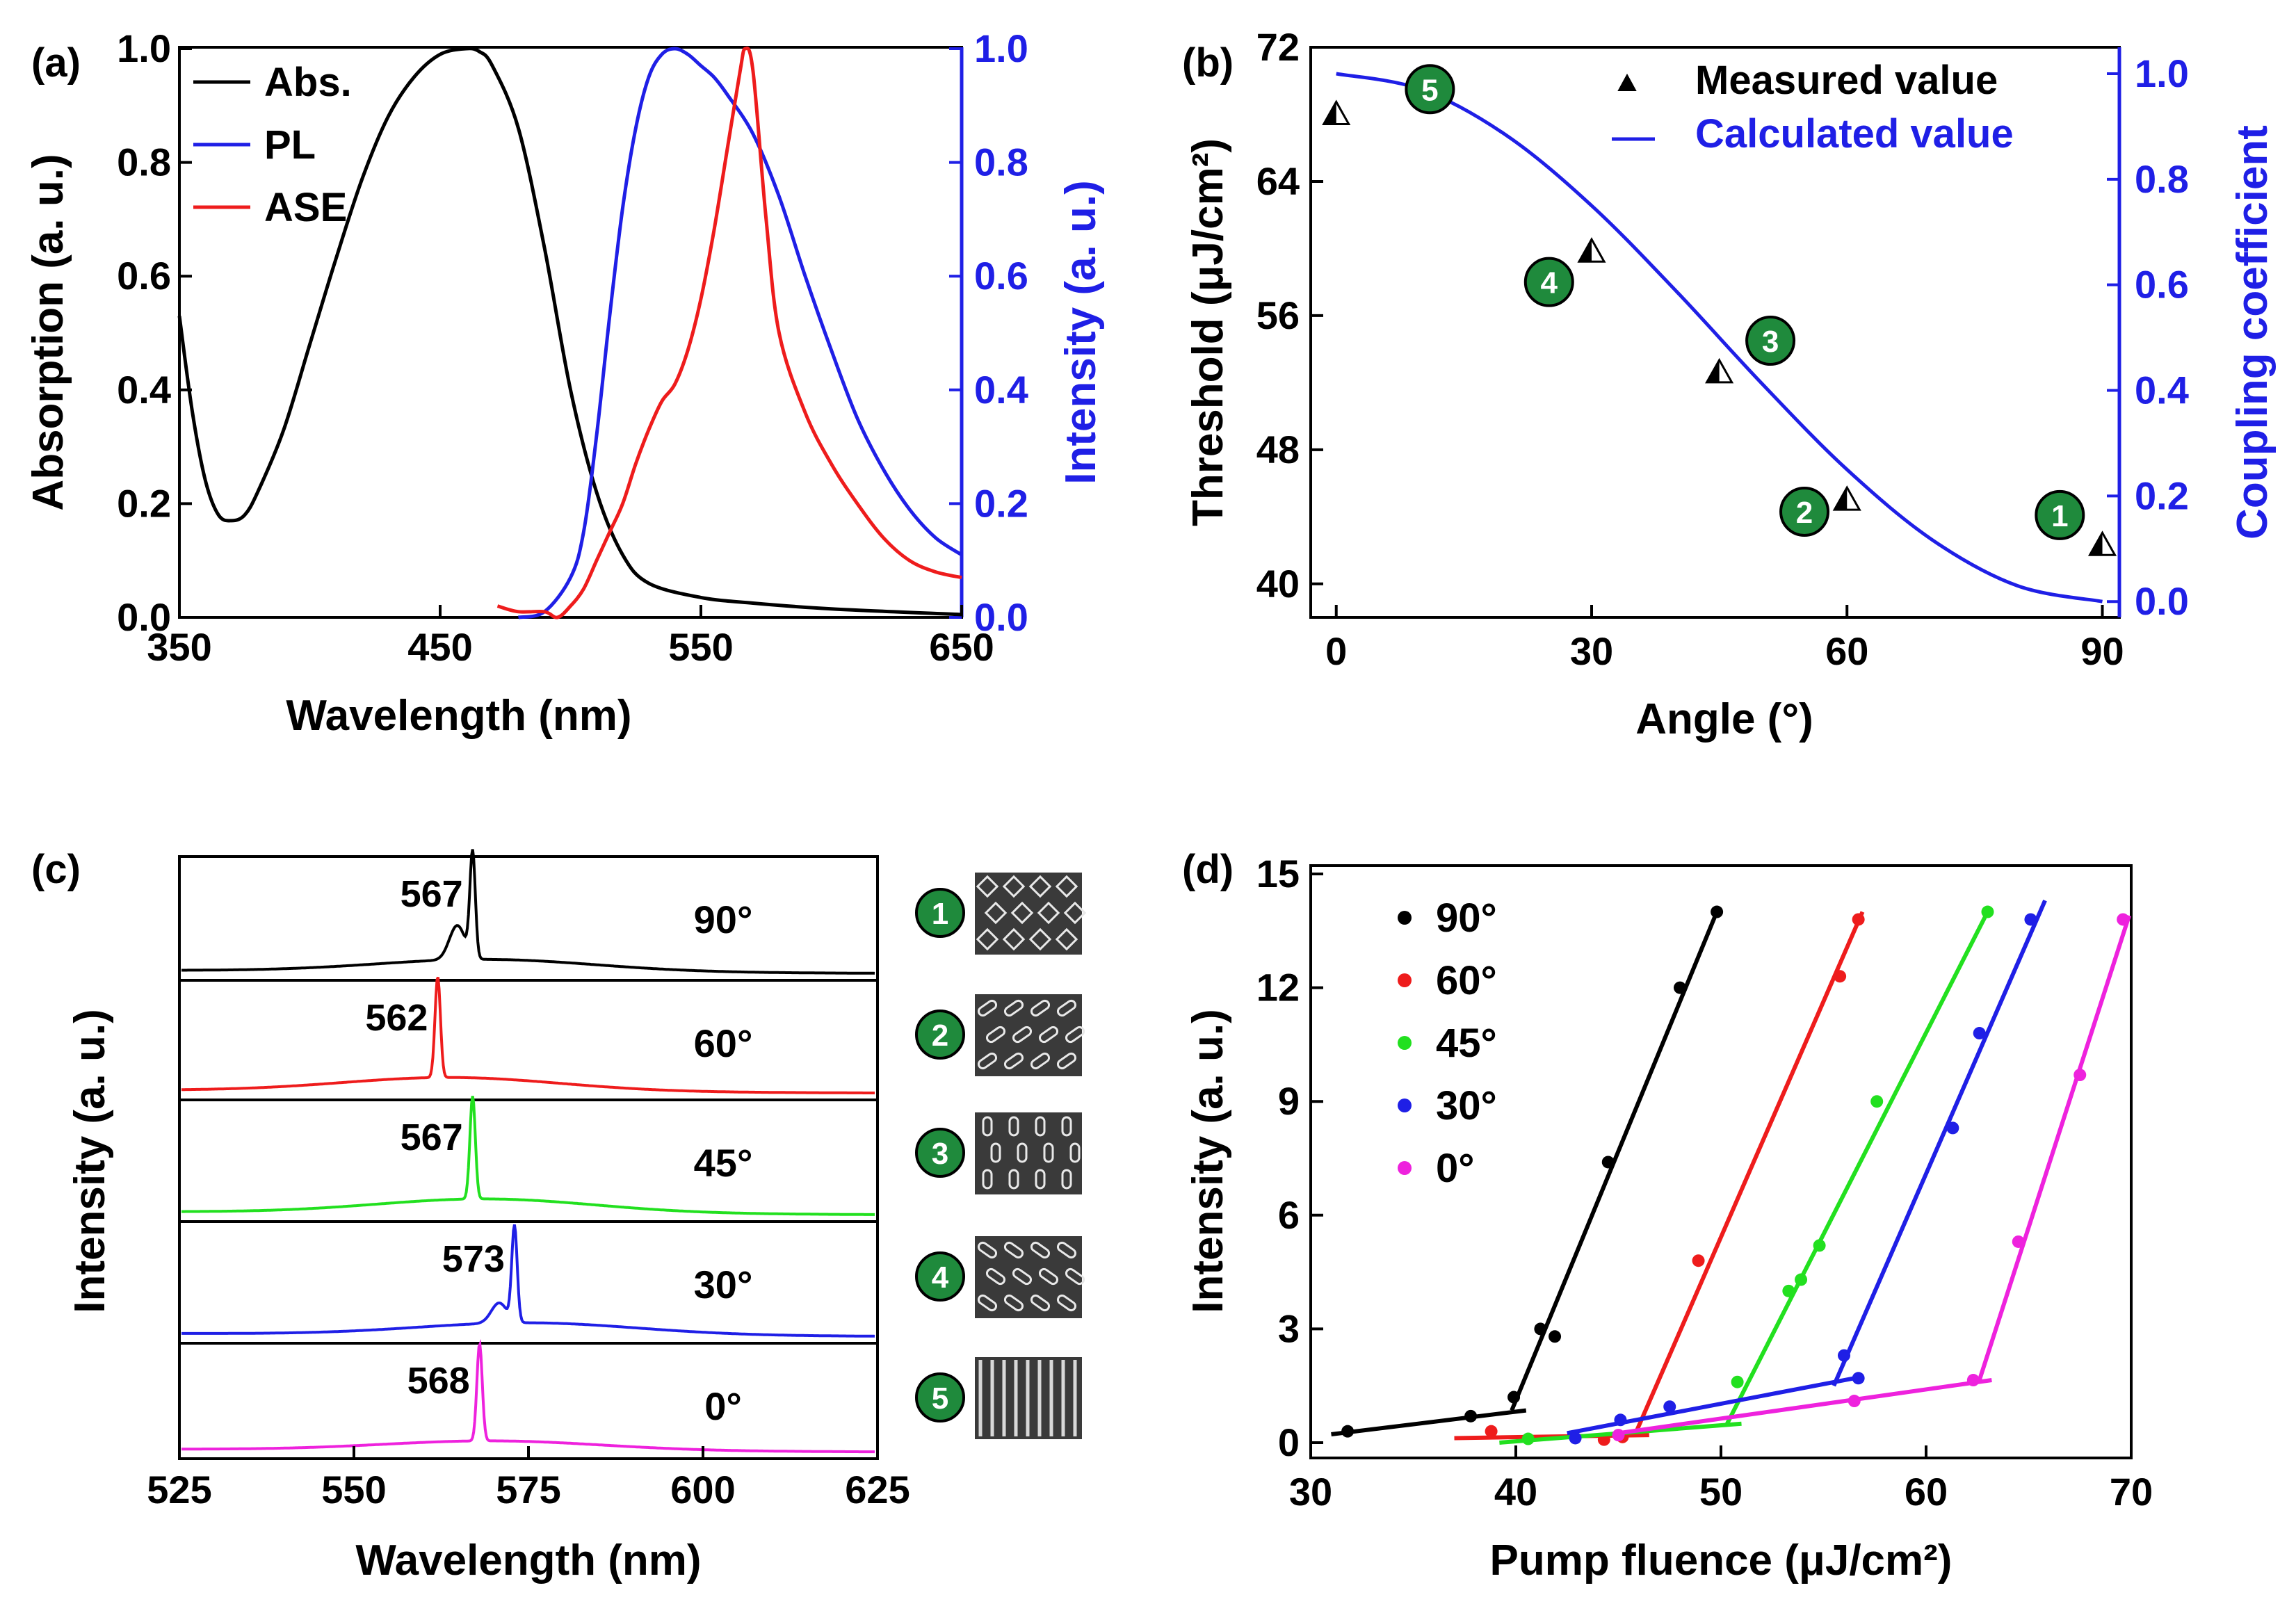 The height and width of the screenshot is (1613, 2296). Describe the element at coordinates (1872, 1177) in the screenshot. I see `panel-d-series` at that location.